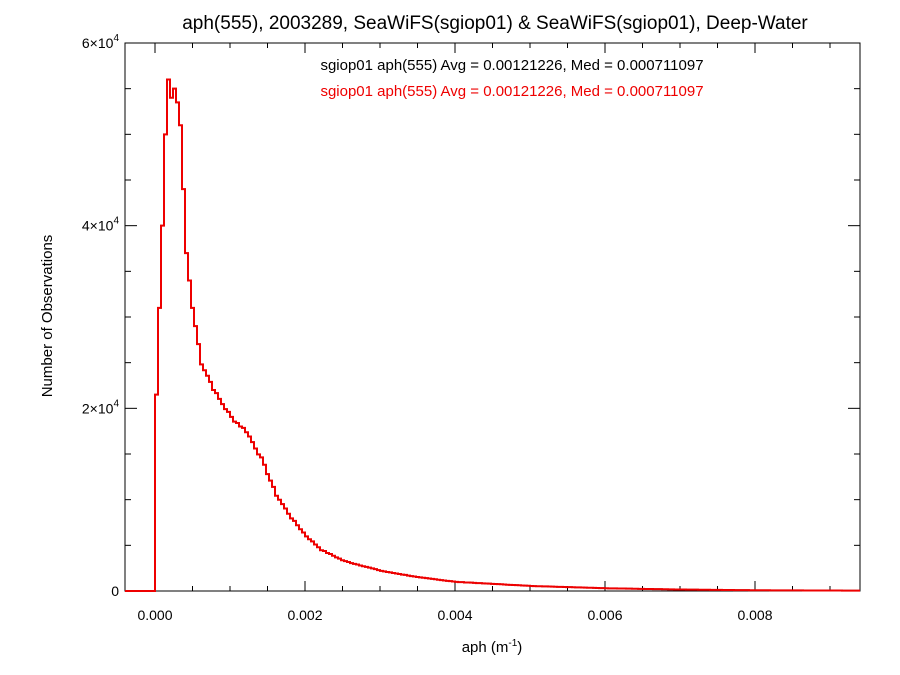  What do you see at coordinates (304, 615) in the screenshot?
I see `x-tick-label: 0.002` at bounding box center [304, 615].